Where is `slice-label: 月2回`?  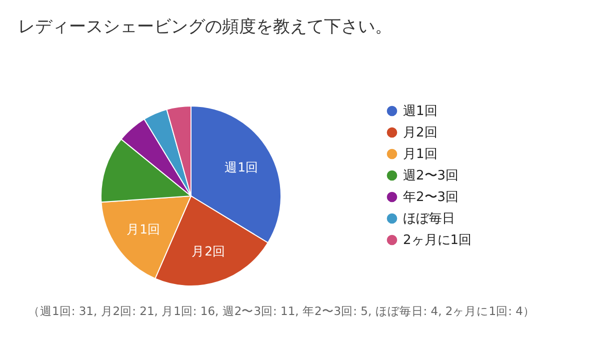 slice-label: 月2回 is located at coordinates (209, 250).